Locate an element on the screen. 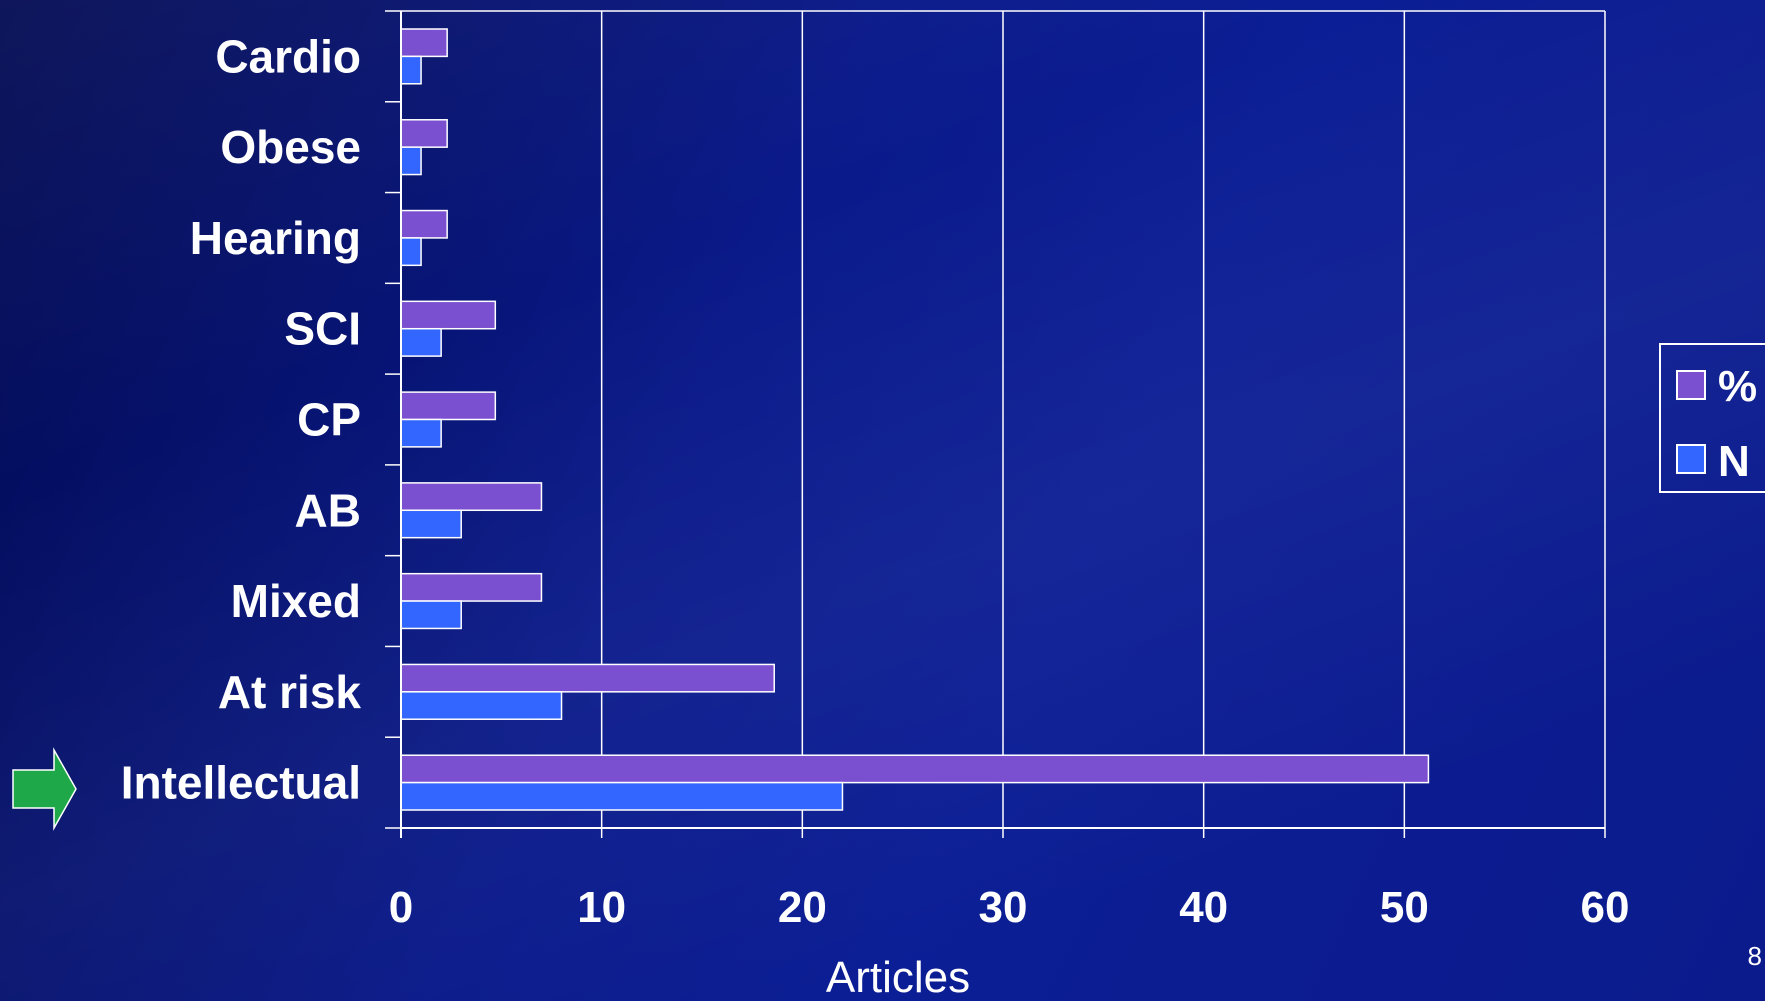 This screenshot has width=1765, height=1001. category-label: CP is located at coordinates (329, 420).